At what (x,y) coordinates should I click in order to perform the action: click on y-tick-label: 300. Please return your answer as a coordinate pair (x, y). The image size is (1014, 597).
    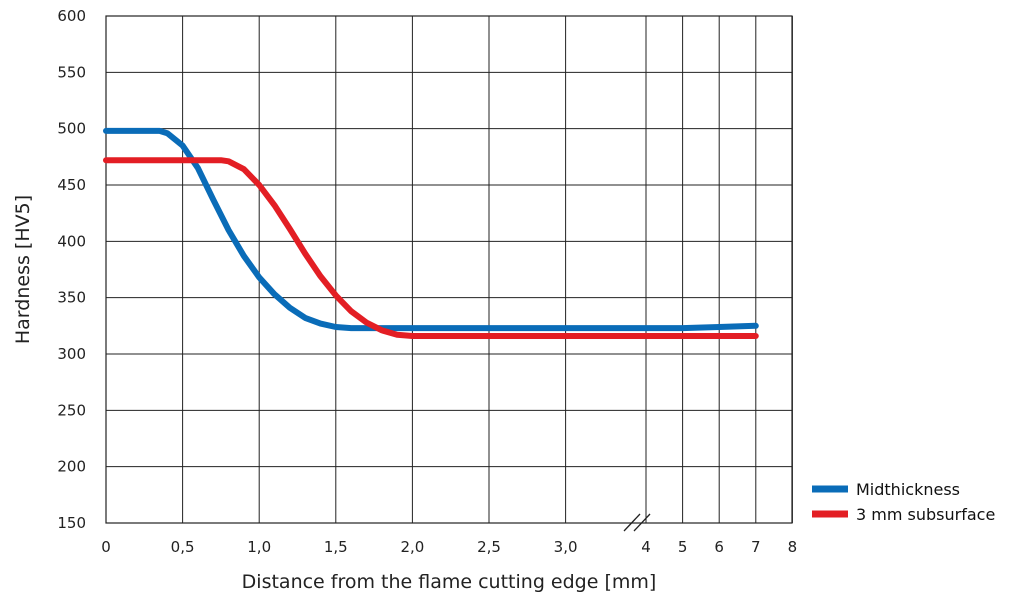
    Looking at the image, I should click on (71, 354).